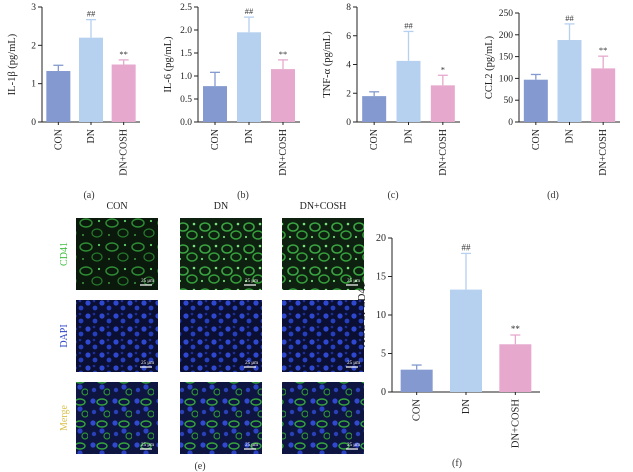  What do you see at coordinates (73, 102) in the screenshot?
I see `chart-a: 0 1 2 3 IL-1β (pg/mL) CON ## DN ** DN+COSH (a)` at bounding box center [73, 102].